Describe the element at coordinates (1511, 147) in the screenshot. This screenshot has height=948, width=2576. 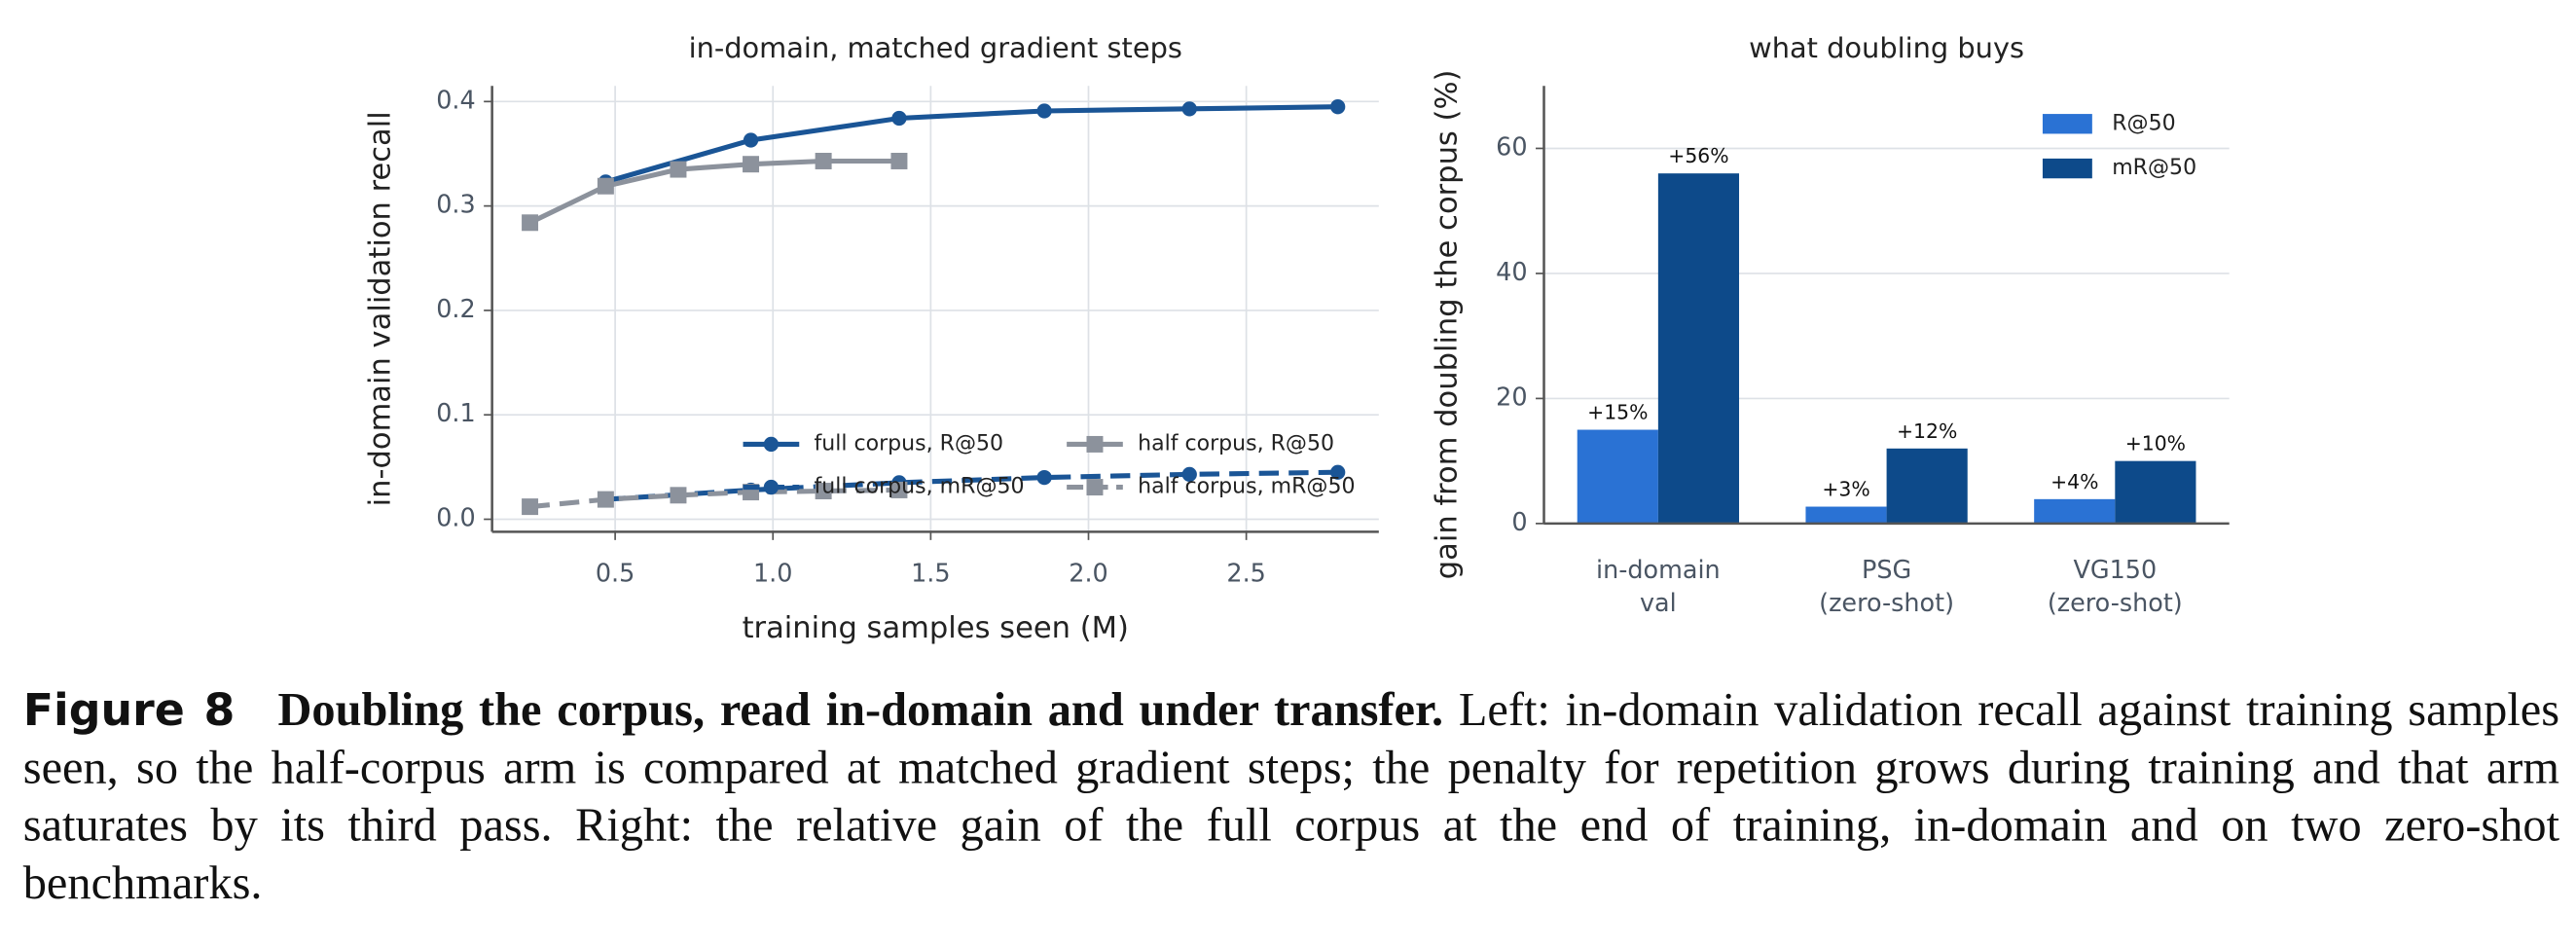
I see `y-tick-label: 60` at that location.